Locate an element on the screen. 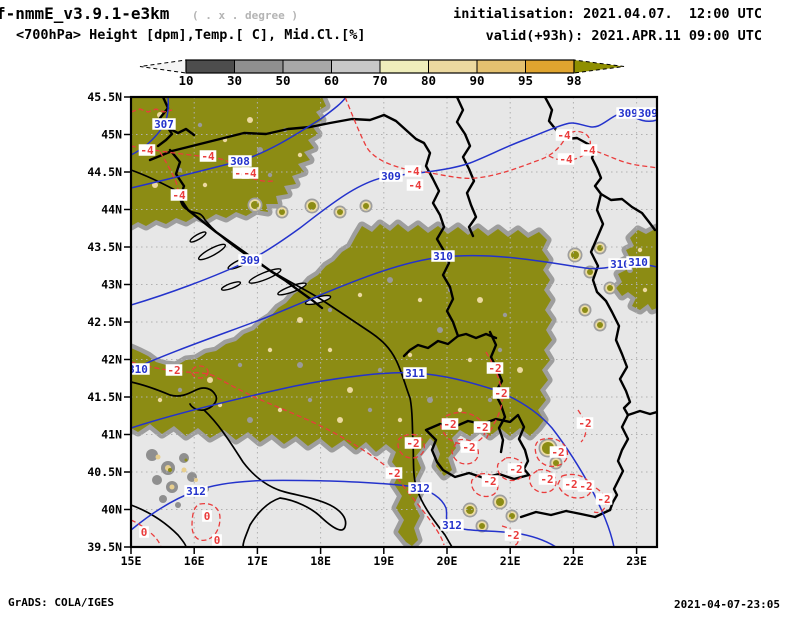 This screenshot has height=618, width=800. svg-text: 98 is located at coordinates (573, 80).